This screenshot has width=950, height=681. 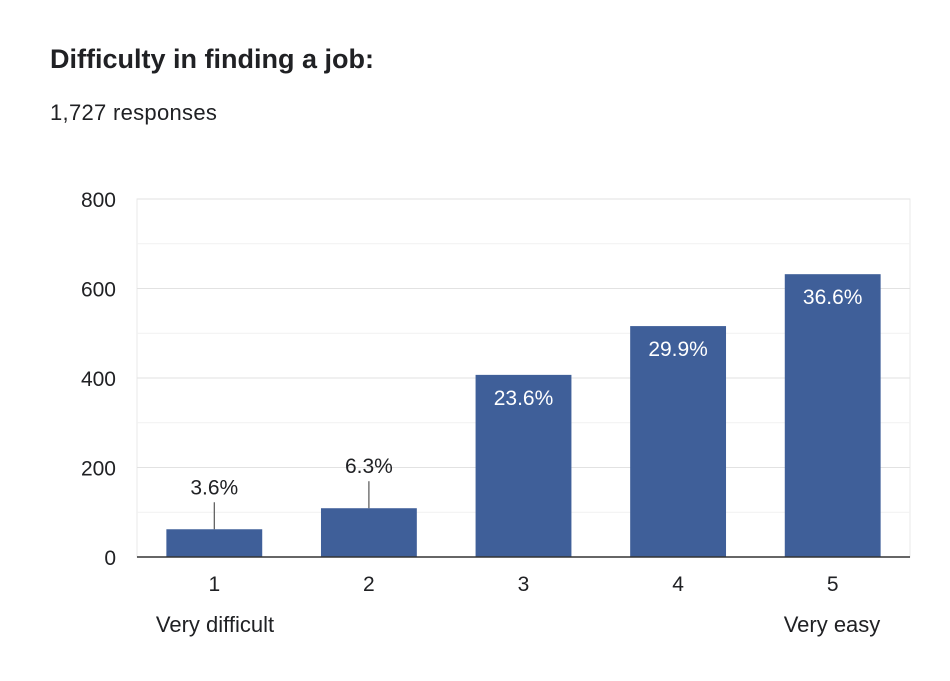 I want to click on y-axis-ticks: 0 200 400 600 800, so click(x=98, y=379).